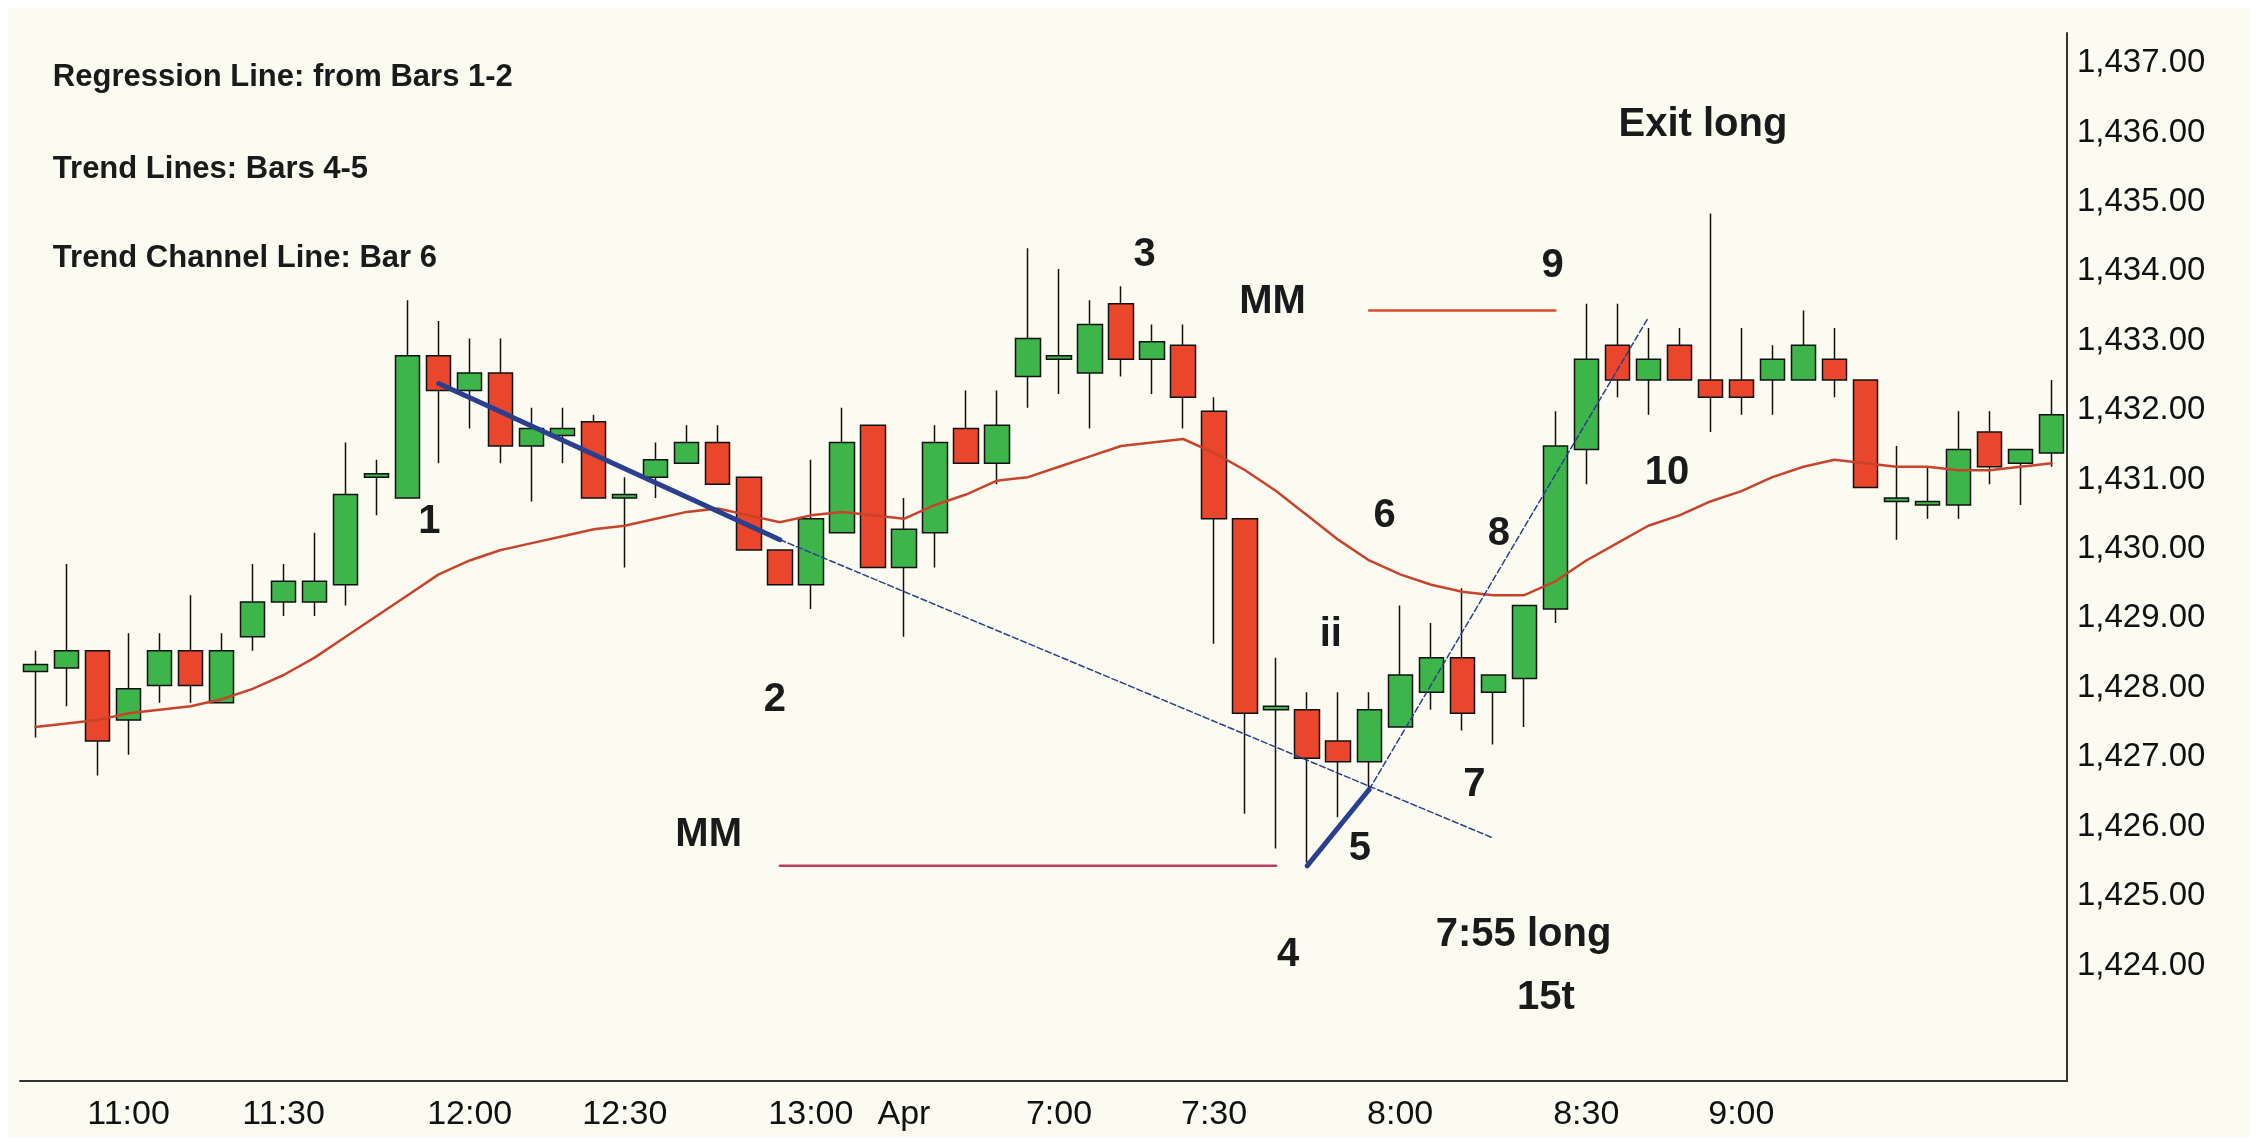 The image size is (2258, 1145). What do you see at coordinates (1523, 931) in the screenshot?
I see `annotation: 7:55 long` at bounding box center [1523, 931].